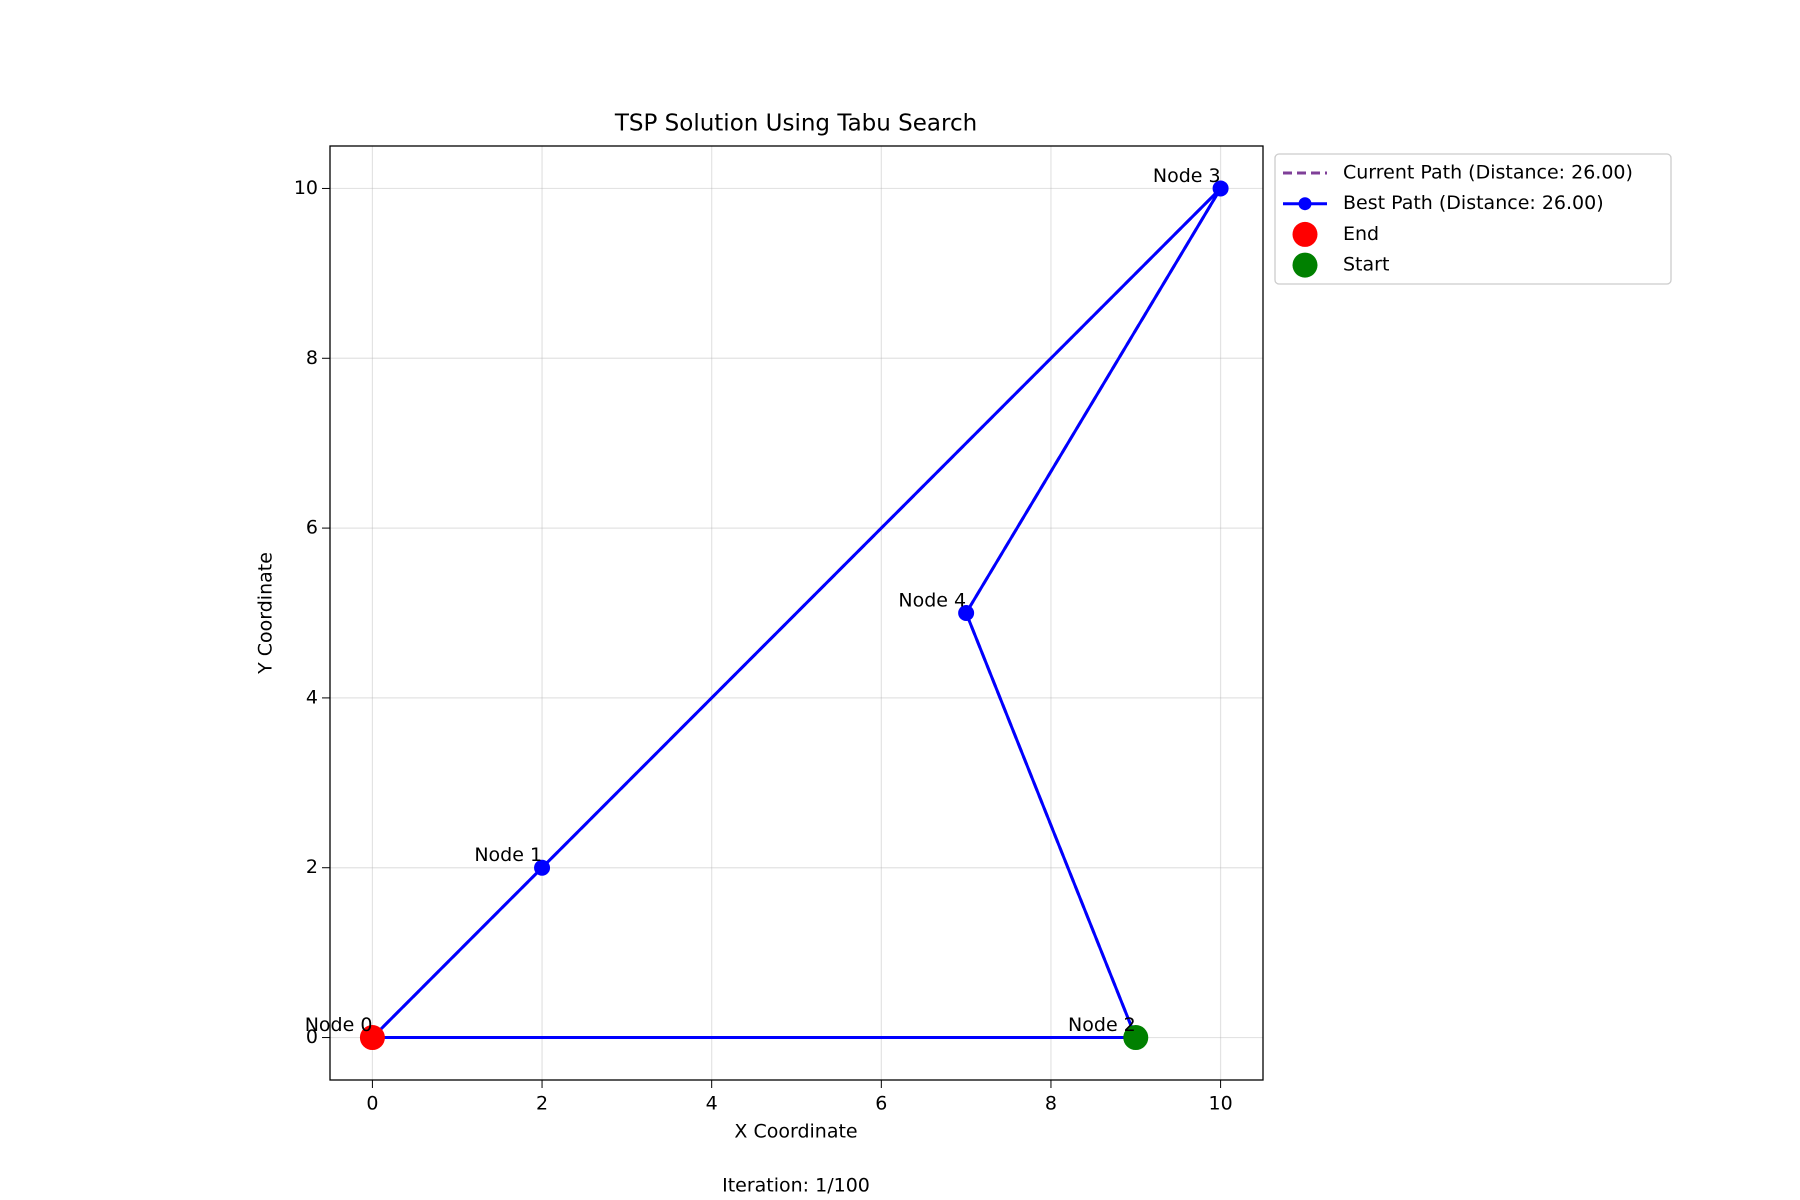 The image size is (1800, 1200). I want to click on y-tick-label: 8, so click(312, 358).